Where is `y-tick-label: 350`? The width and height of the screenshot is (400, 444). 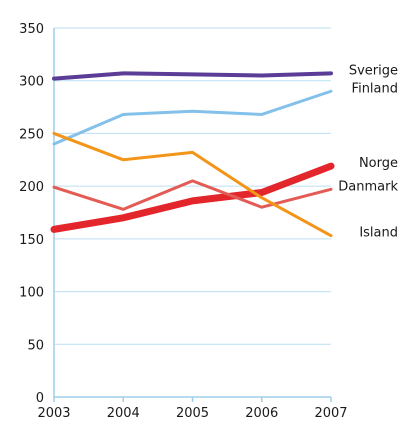 y-tick-label: 350 is located at coordinates (31, 29).